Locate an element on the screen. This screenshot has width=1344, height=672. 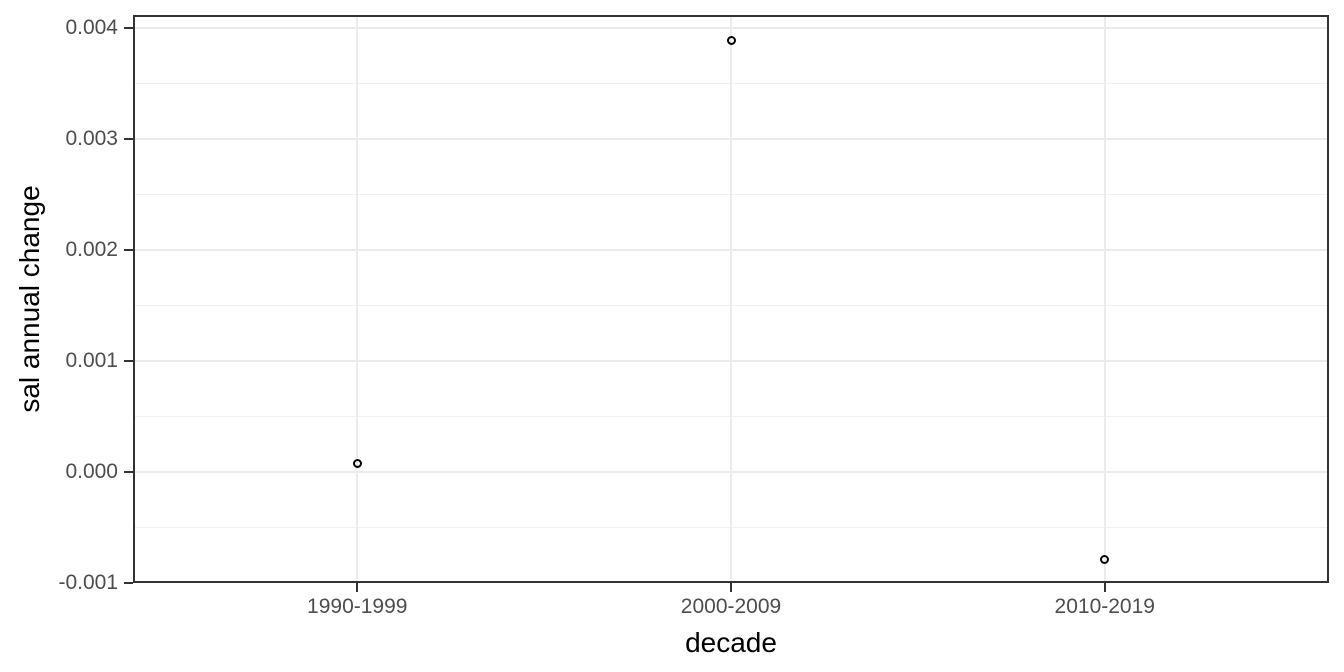
x-tick-label: 2000-2009 is located at coordinates (731, 606).